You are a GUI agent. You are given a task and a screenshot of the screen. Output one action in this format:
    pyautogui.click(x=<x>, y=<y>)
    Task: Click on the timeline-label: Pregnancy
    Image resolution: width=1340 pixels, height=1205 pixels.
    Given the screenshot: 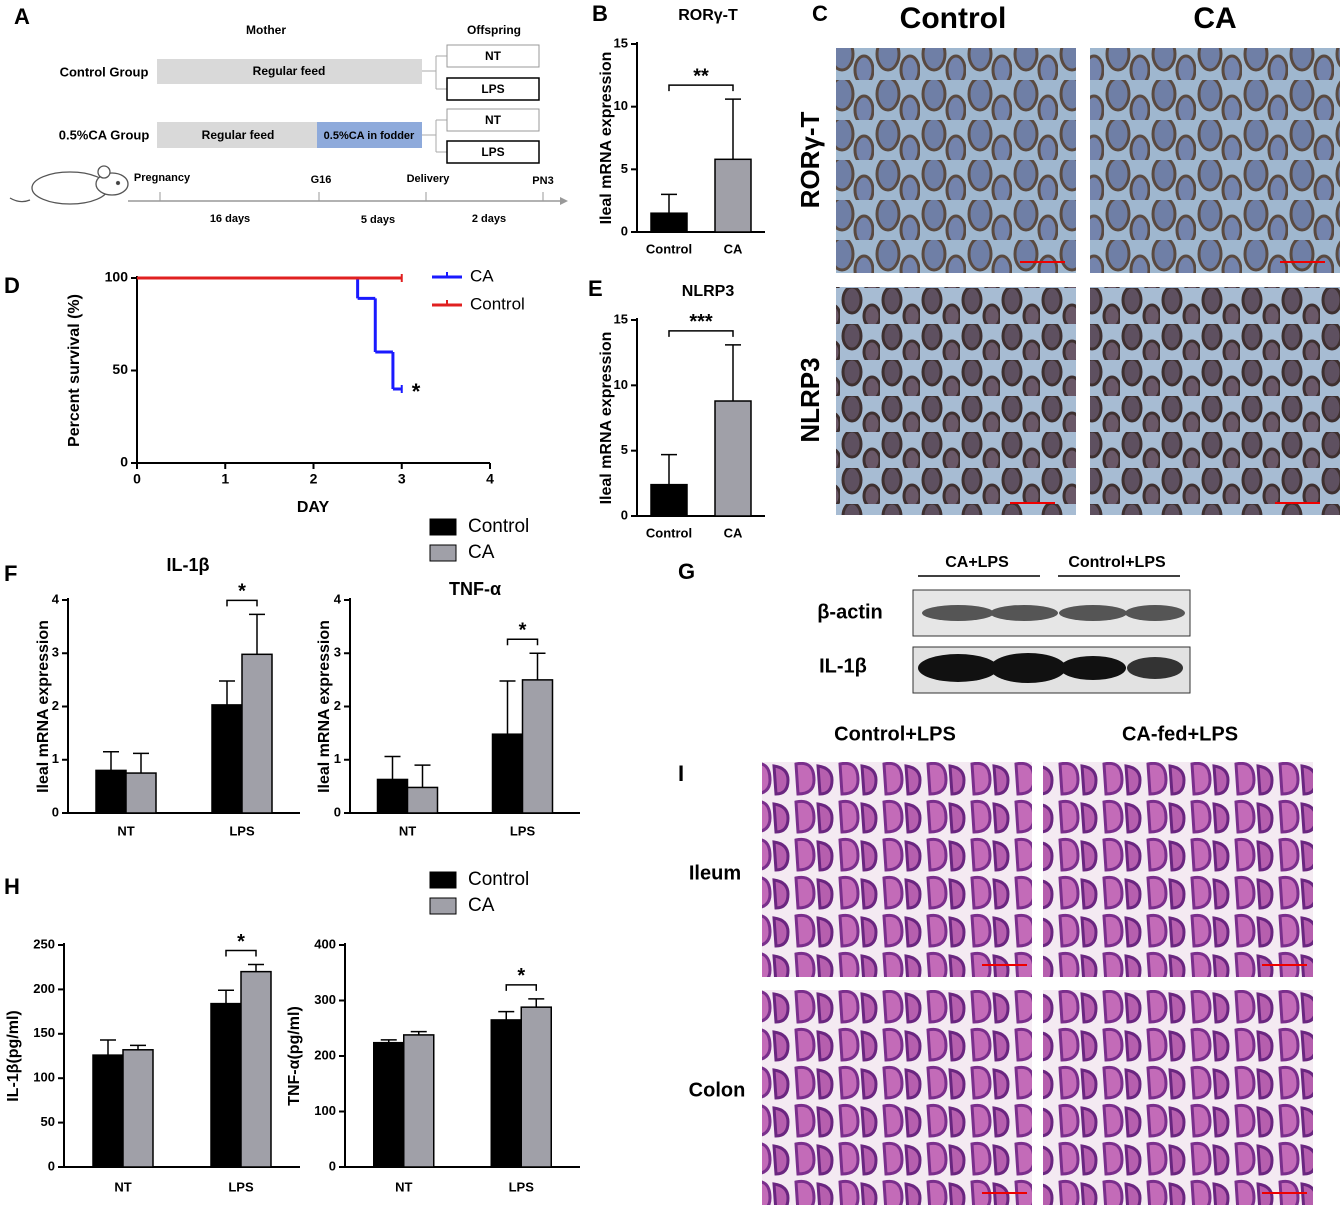 What is the action you would take?
    pyautogui.click(x=162, y=178)
    